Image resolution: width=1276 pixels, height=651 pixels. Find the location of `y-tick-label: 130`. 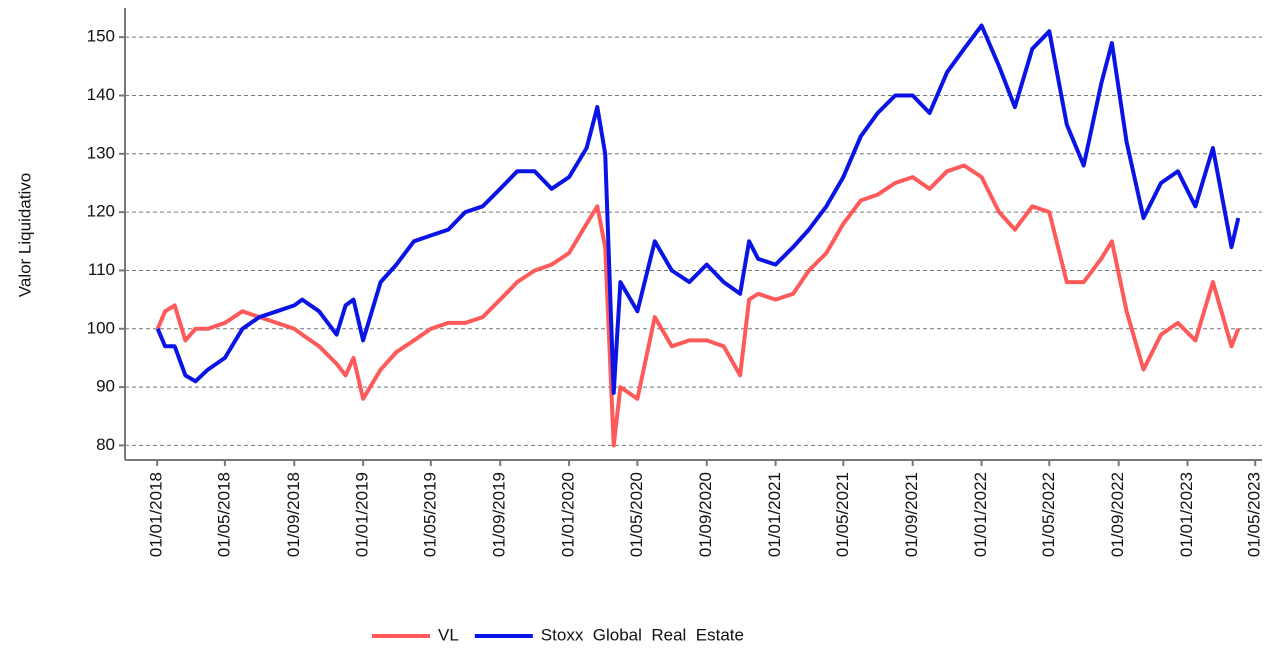

y-tick-label: 130 is located at coordinates (101, 152).